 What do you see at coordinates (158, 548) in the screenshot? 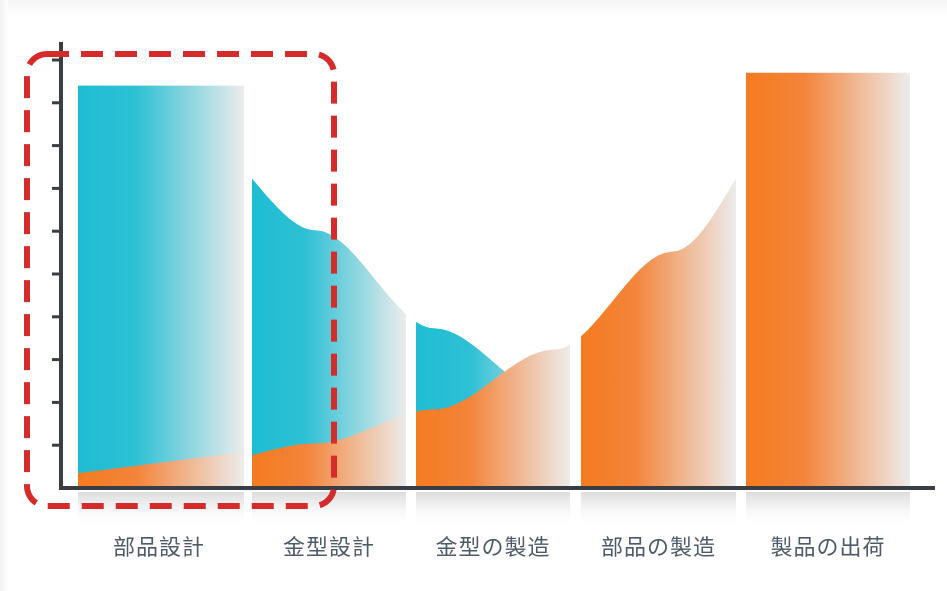
I see `stage-label-1: 部品設計` at bounding box center [158, 548].